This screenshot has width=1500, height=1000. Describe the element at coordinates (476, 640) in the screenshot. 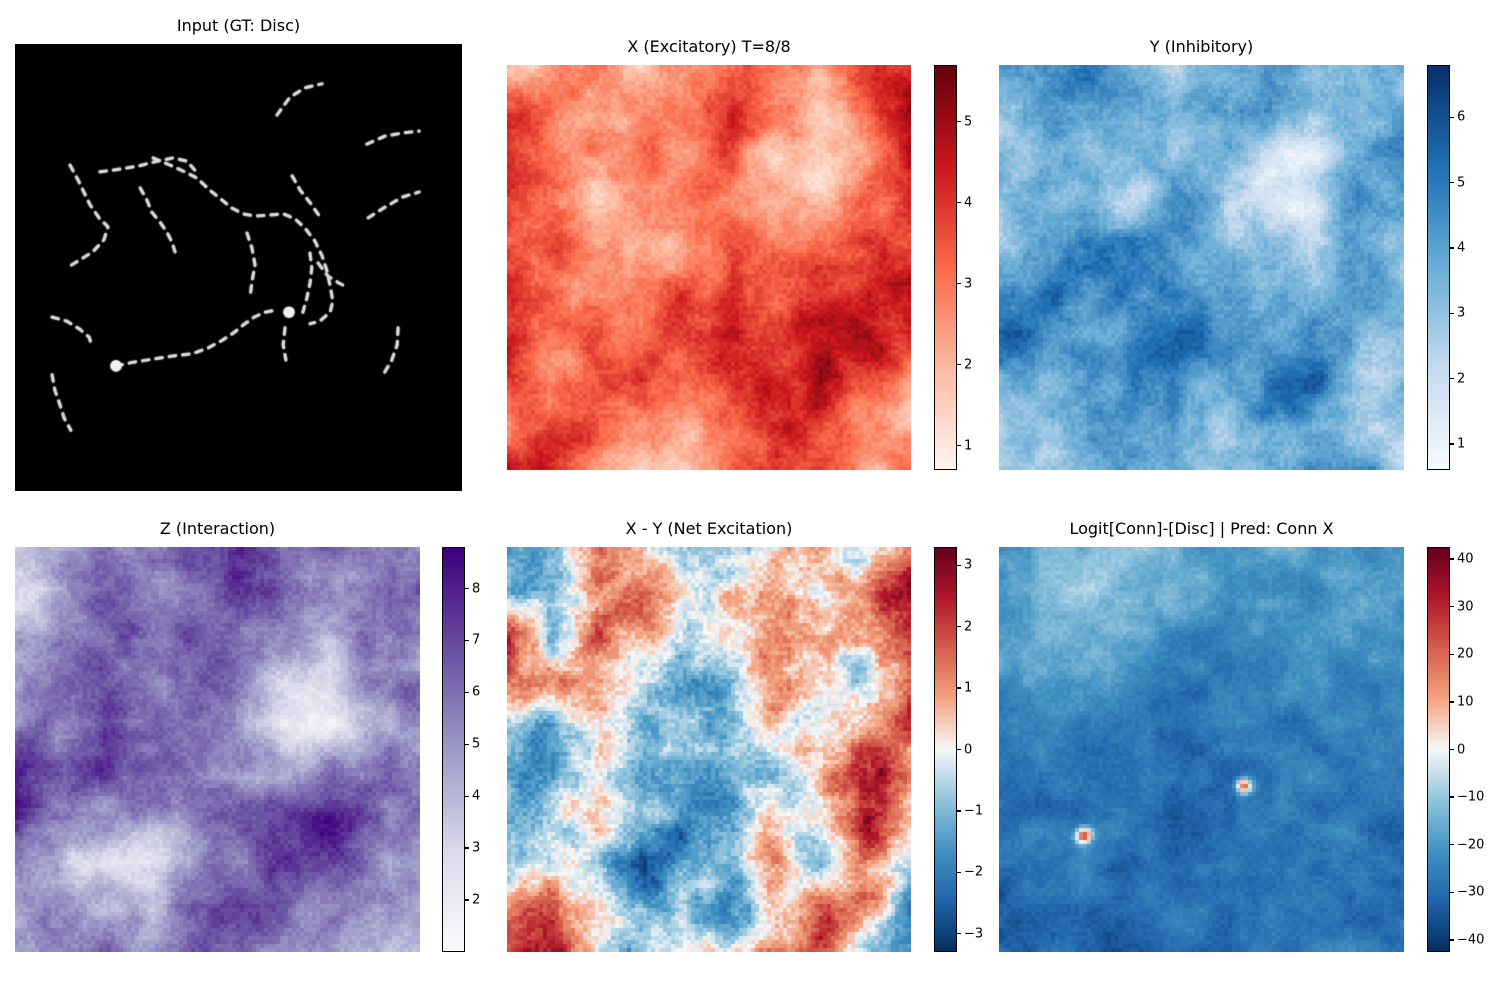

I see `colorbar-tick-label: 7` at that location.